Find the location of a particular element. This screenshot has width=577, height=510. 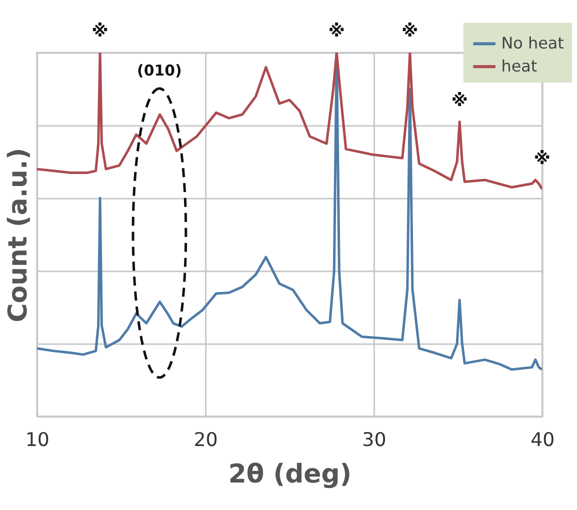

x-tick-label: 20 is located at coordinates (206, 439).